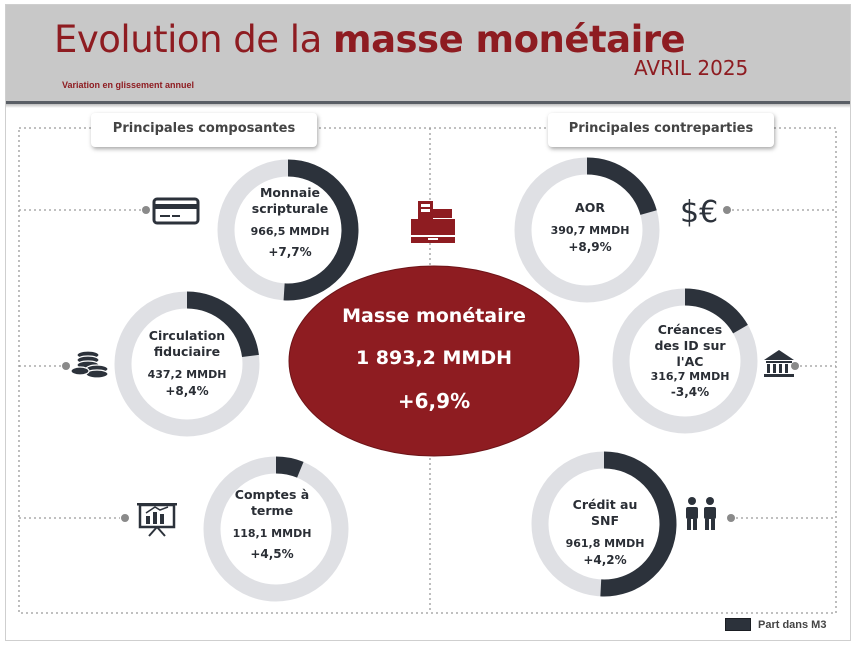 Image resolution: width=858 pixels, height=647 pixels. I want to click on center-label: Masse monétaire 1 893,2 MMDH +6,9%, so click(434, 359).